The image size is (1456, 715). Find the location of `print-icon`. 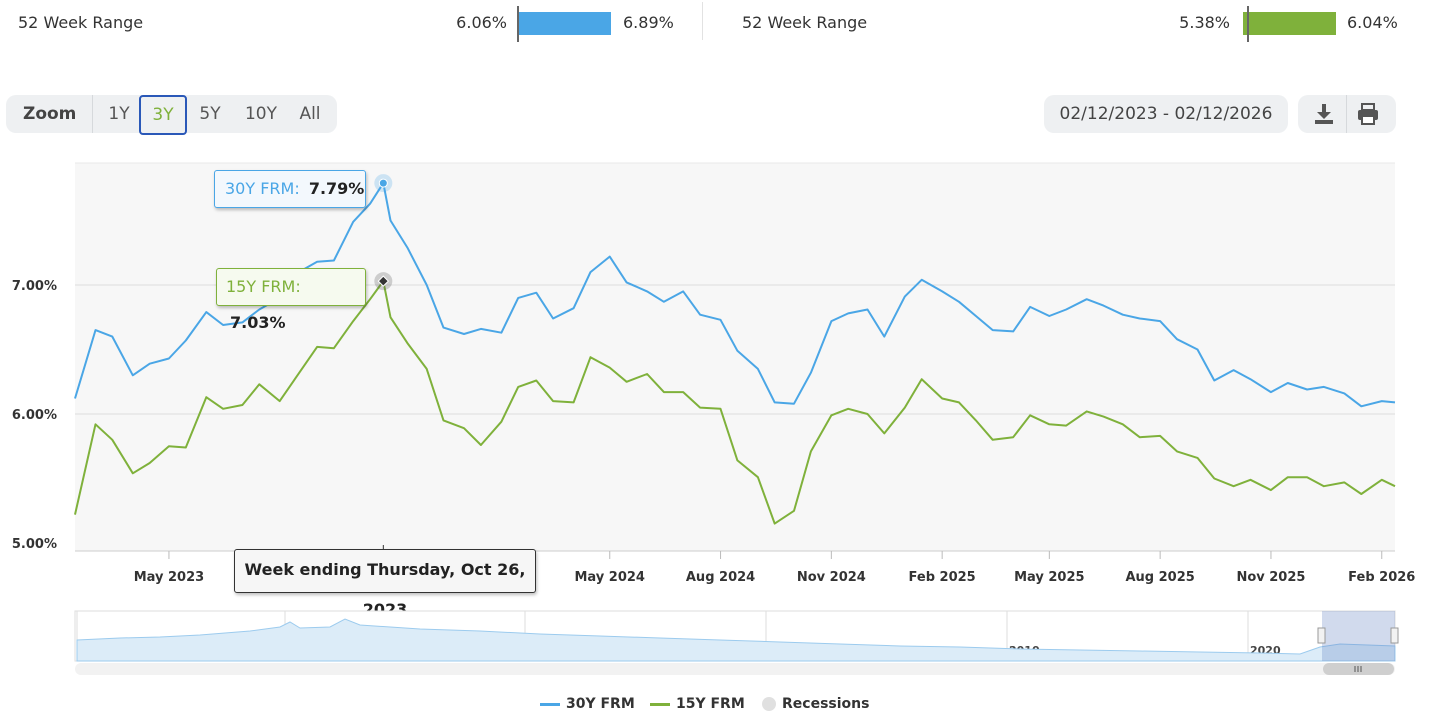

print-icon is located at coordinates (1368, 114).